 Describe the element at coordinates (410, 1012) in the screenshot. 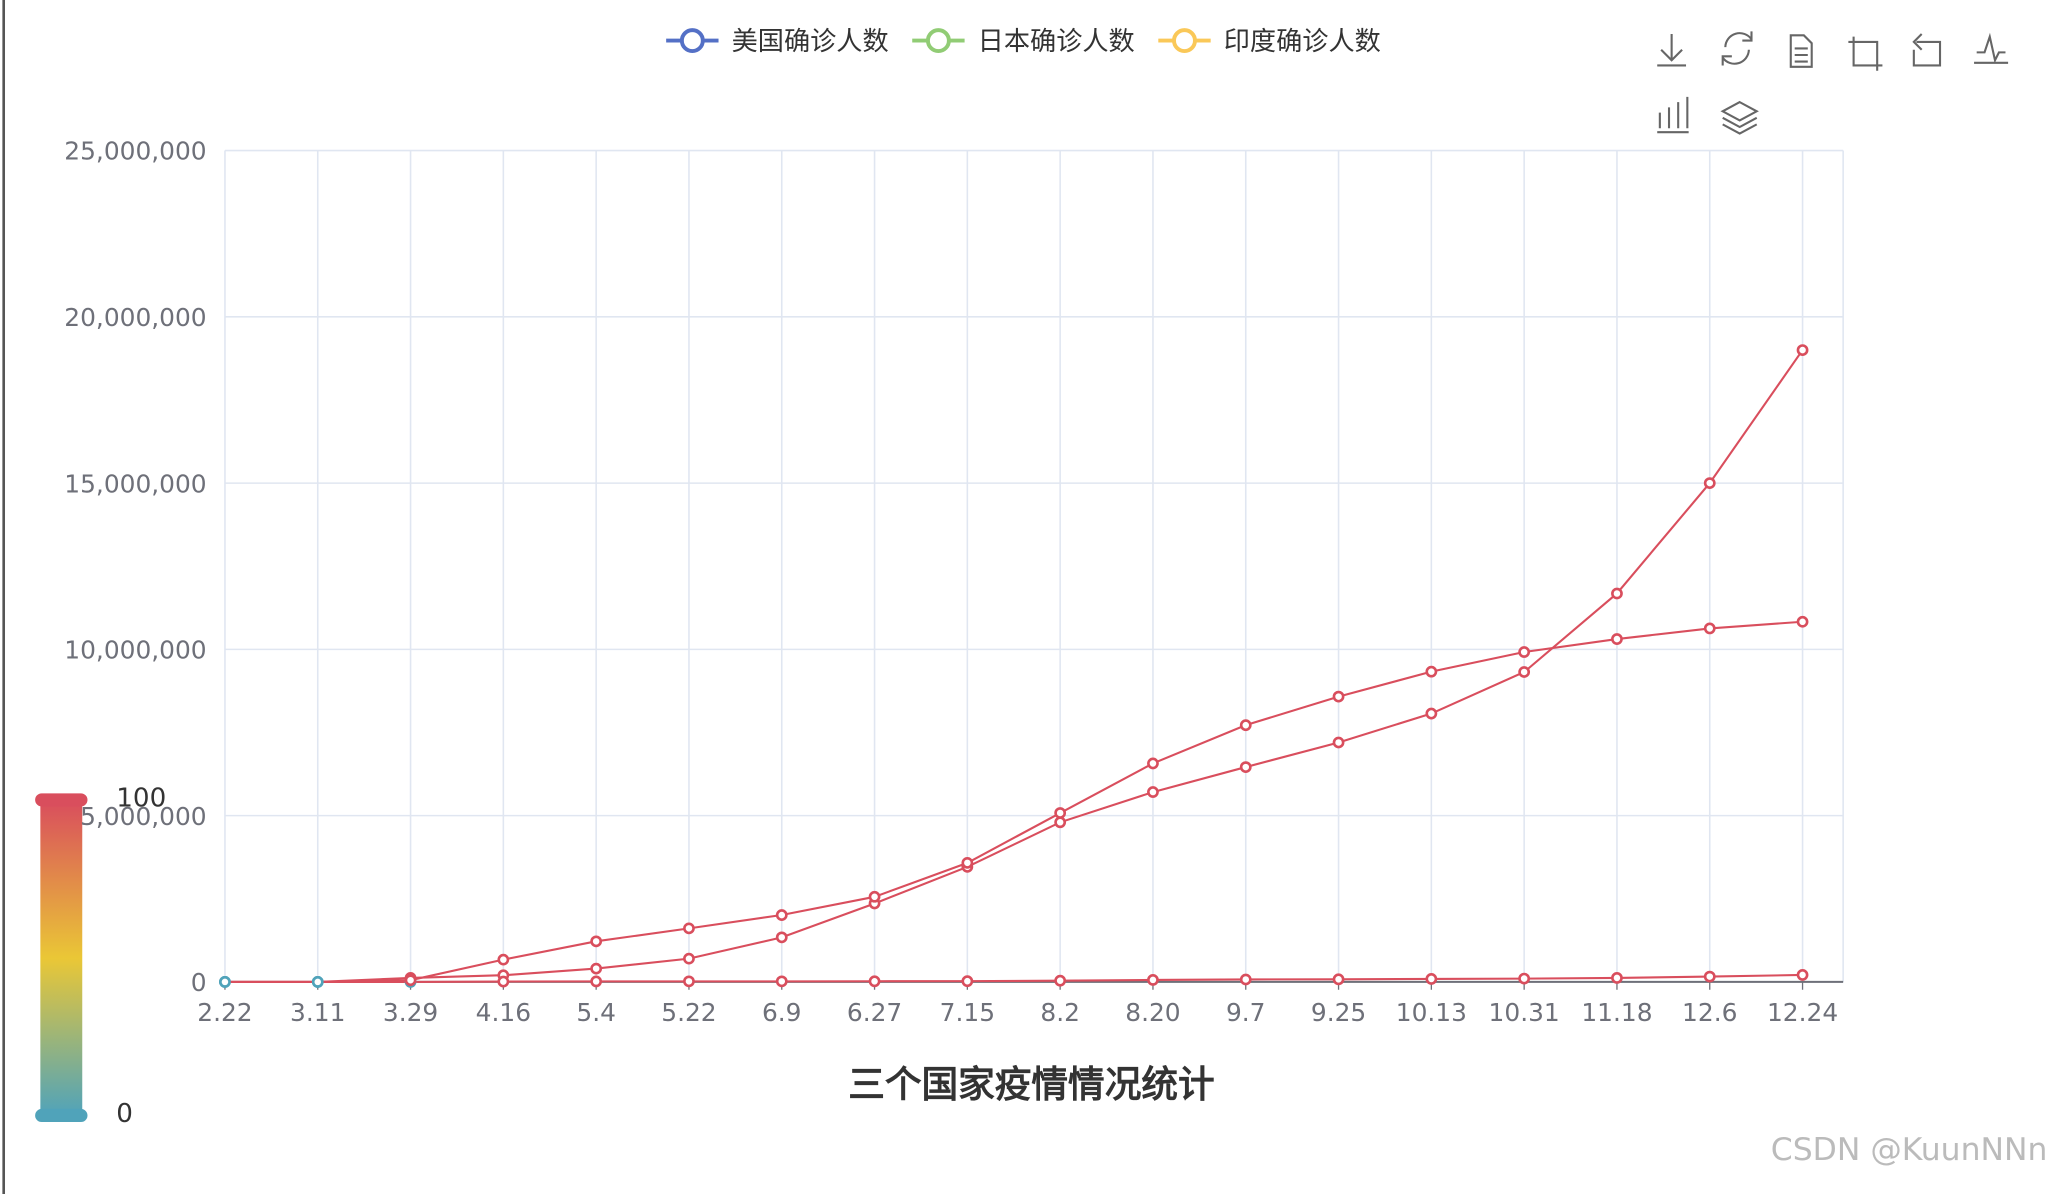

I see `x-tick-label: 3.29` at that location.